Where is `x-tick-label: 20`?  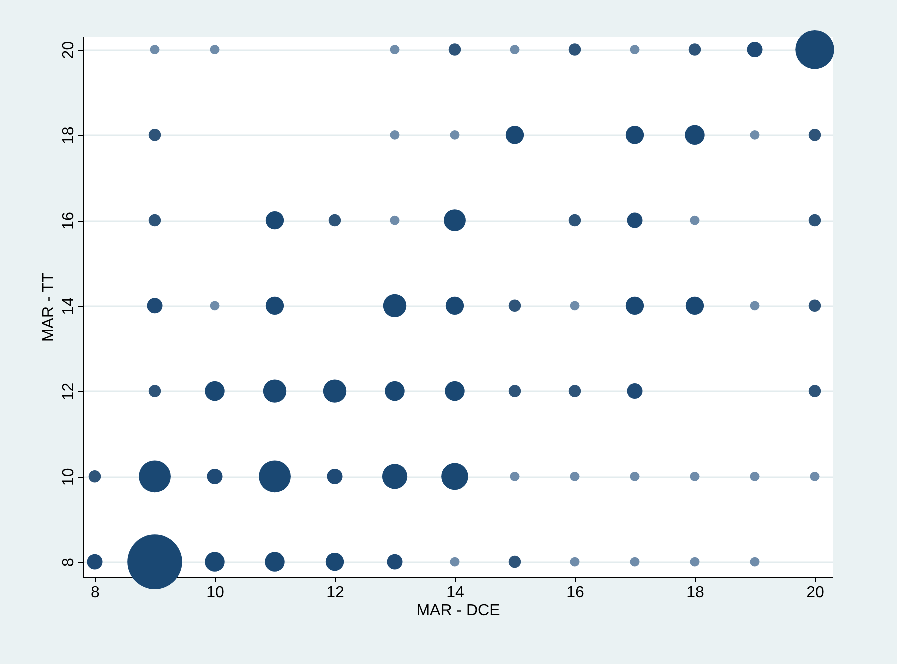
x-tick-label: 20 is located at coordinates (815, 593).